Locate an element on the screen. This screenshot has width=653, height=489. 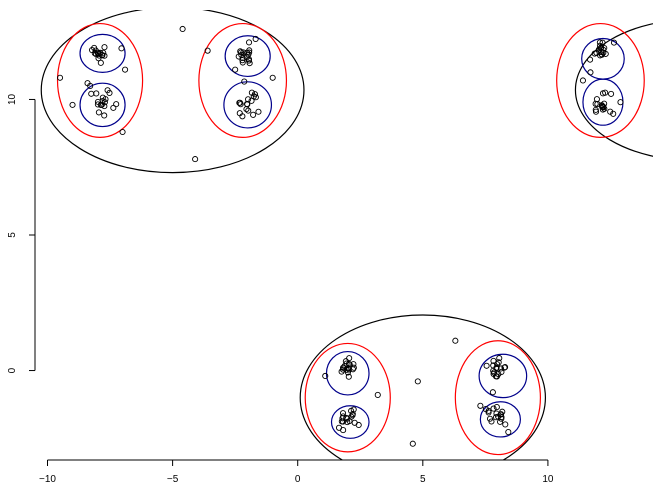
x-tick-label: −10 is located at coordinates (47, 479).